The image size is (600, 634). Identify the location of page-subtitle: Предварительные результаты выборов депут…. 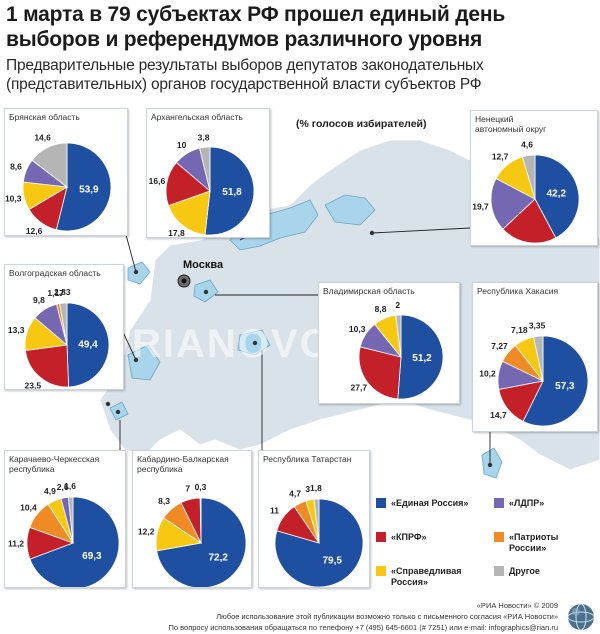
(245, 75).